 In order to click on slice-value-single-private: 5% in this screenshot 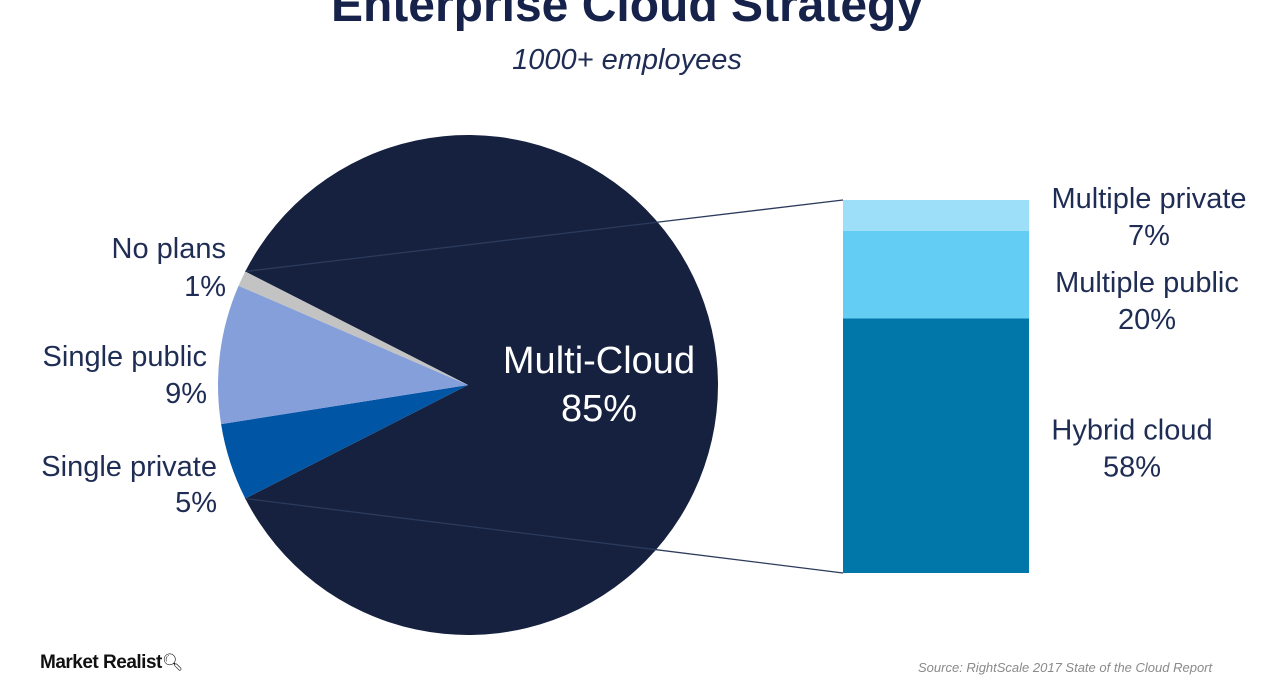, I will do `click(196, 503)`.